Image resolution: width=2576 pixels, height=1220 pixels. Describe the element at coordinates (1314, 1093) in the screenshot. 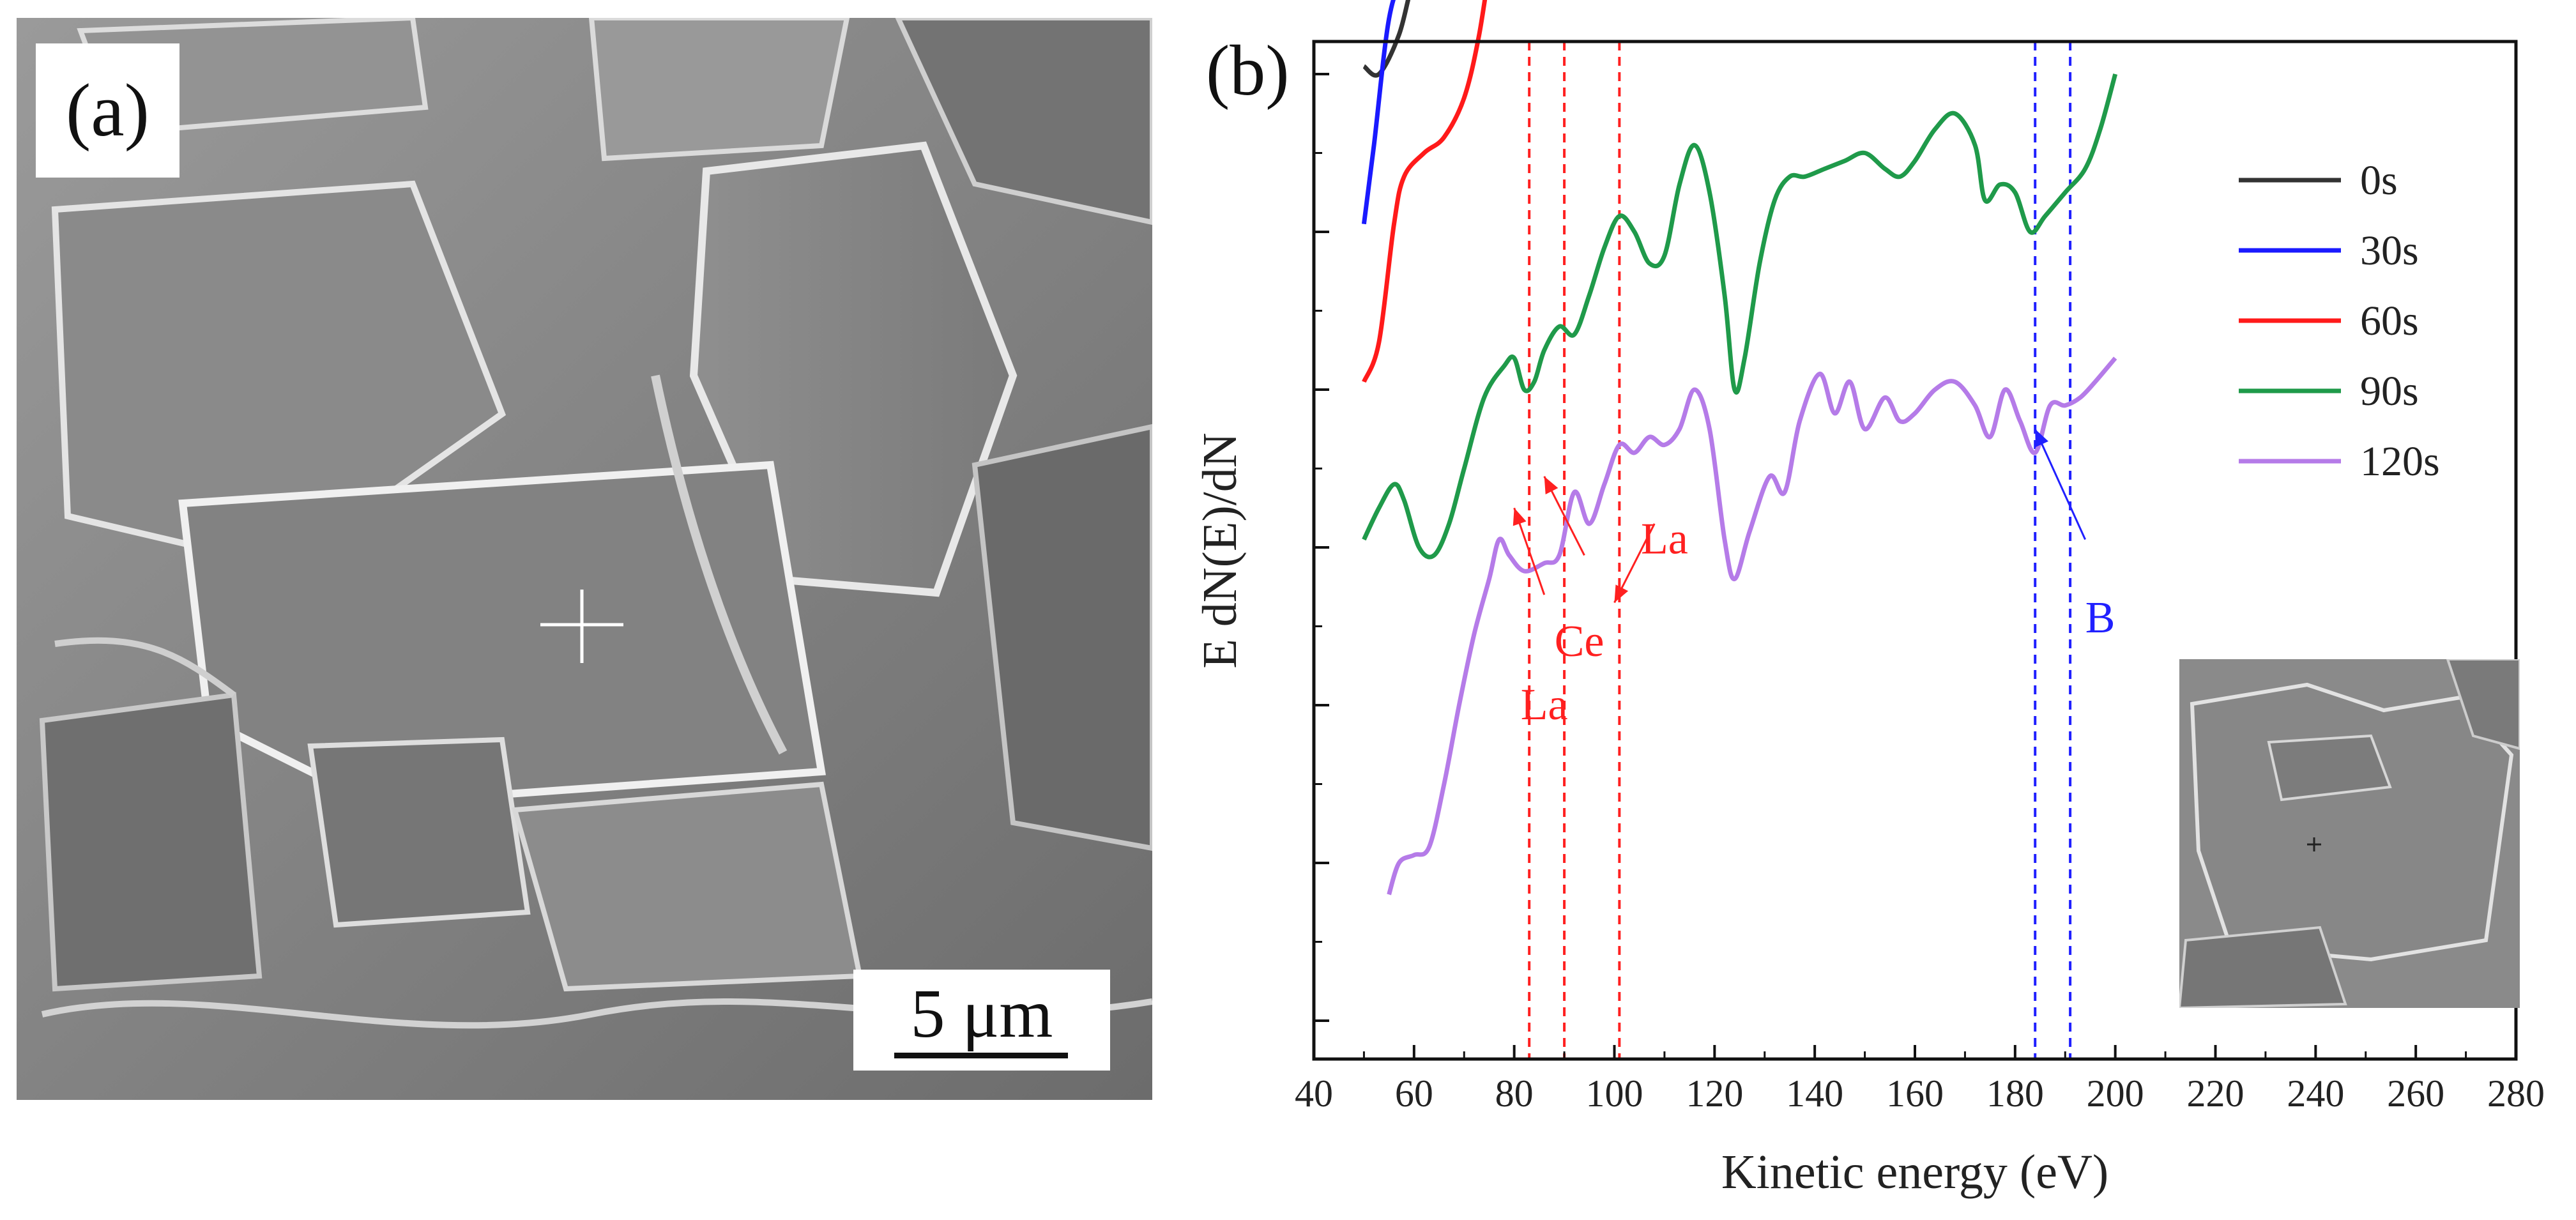

I see `x-tick-label: 40` at that location.